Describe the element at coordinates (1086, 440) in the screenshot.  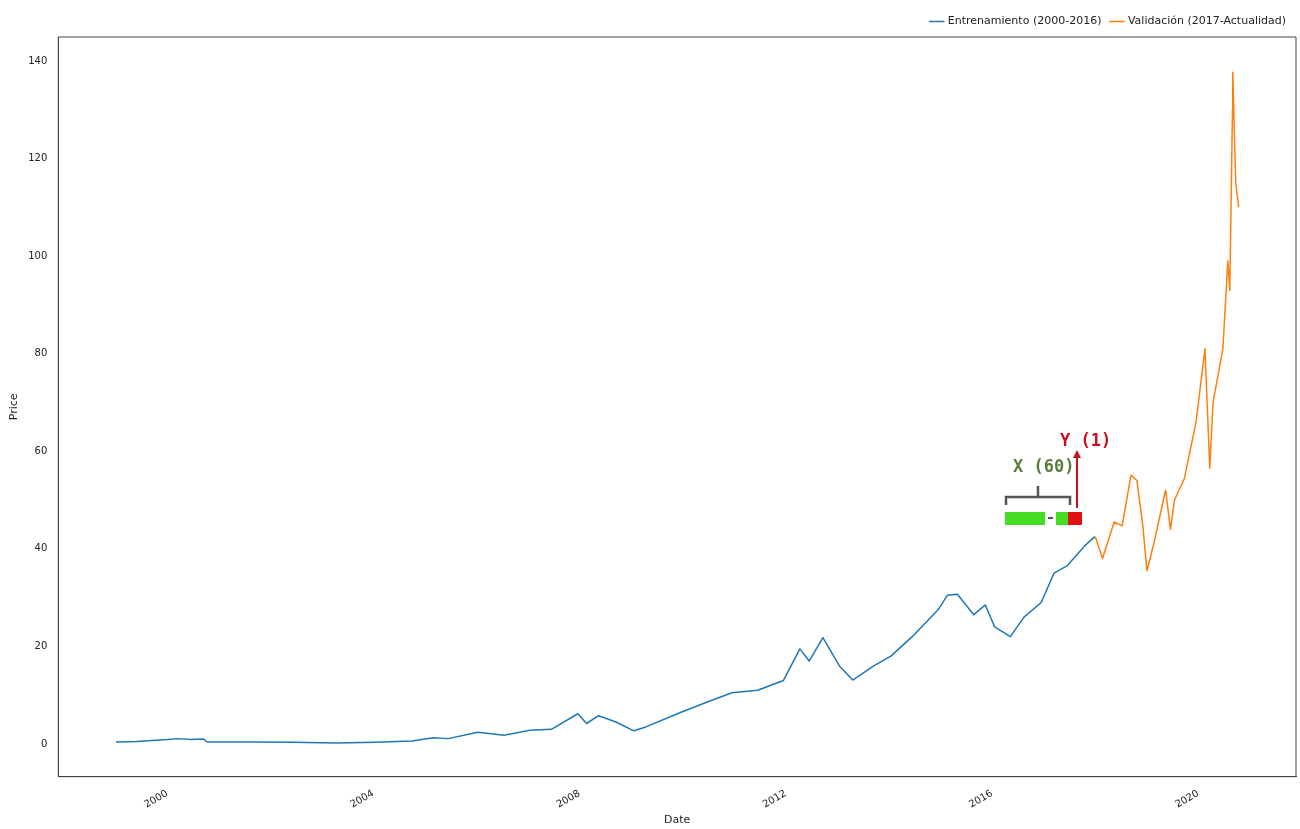
I see `annotation: Y (1)` at that location.